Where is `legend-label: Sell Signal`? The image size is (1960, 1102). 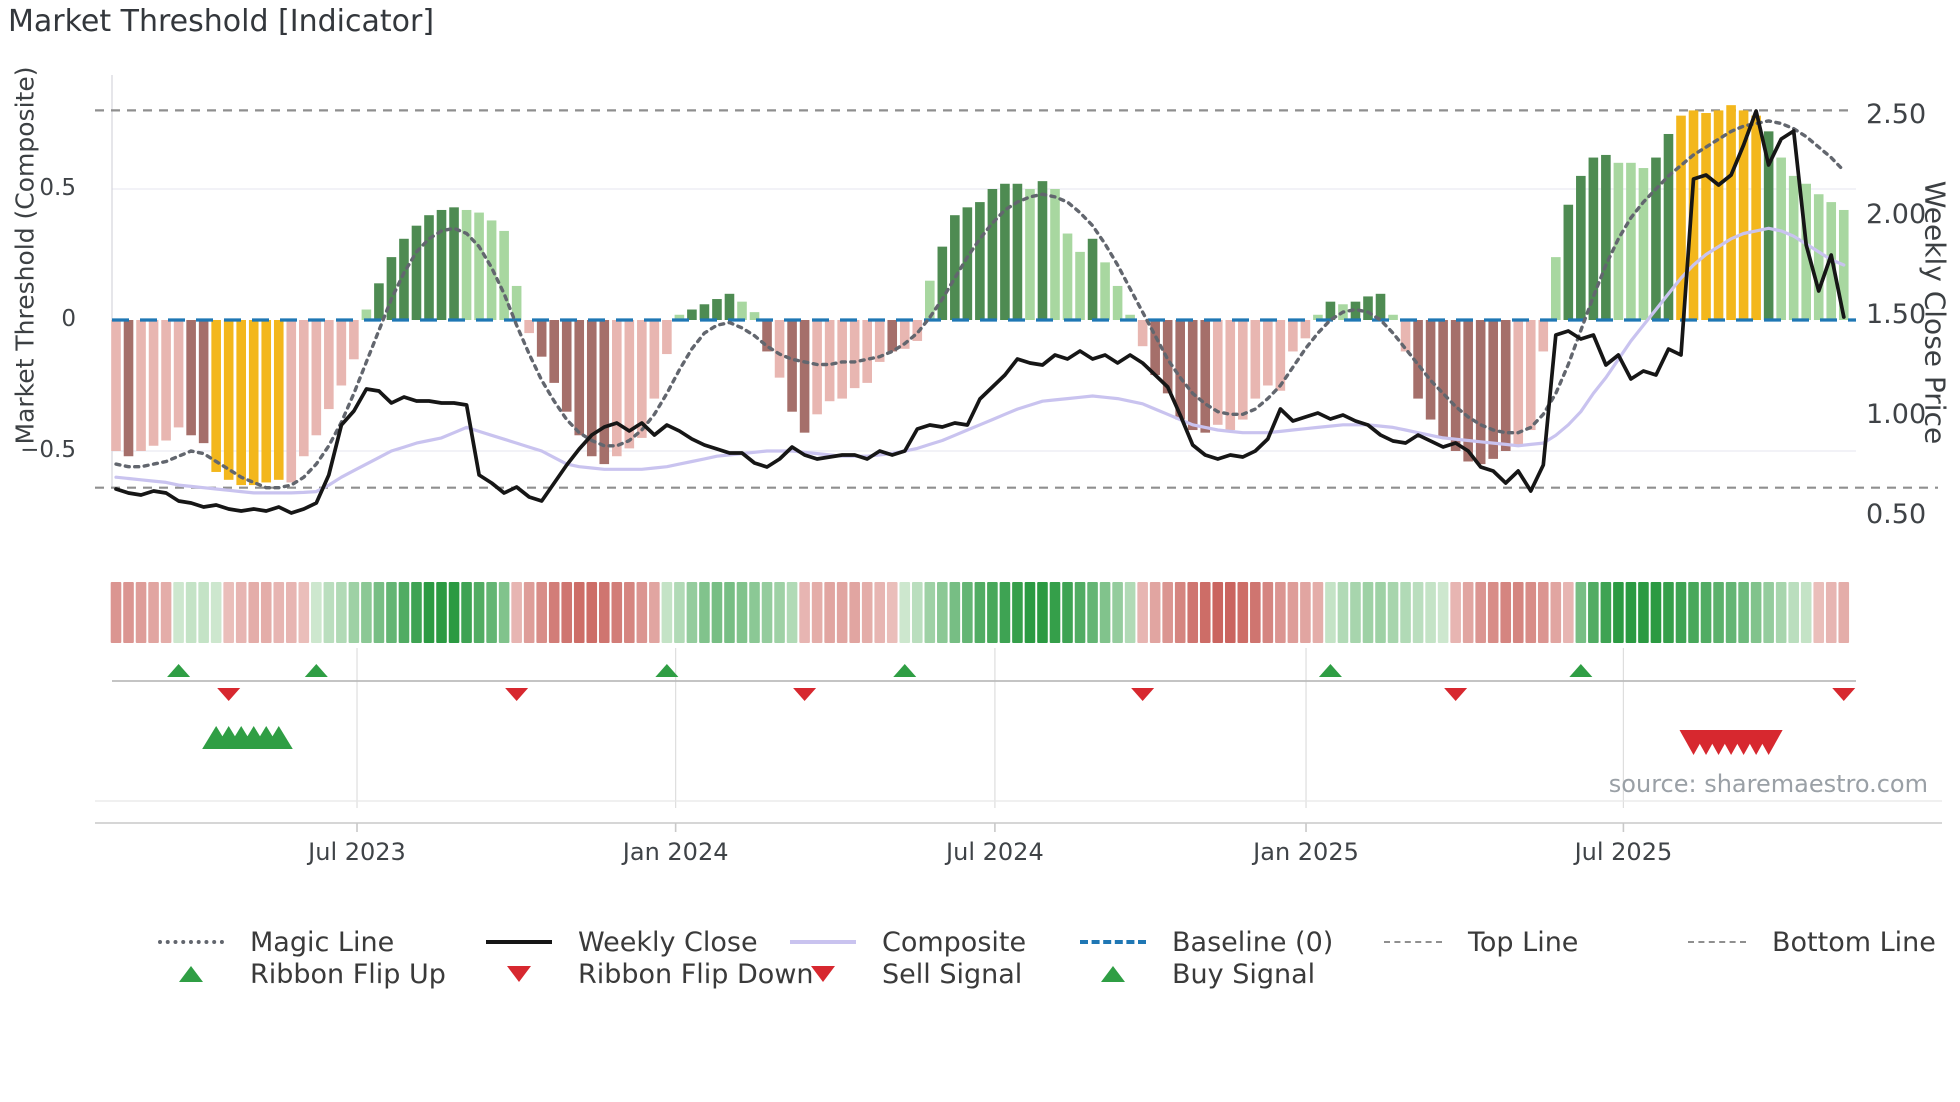 legend-label: Sell Signal is located at coordinates (952, 974).